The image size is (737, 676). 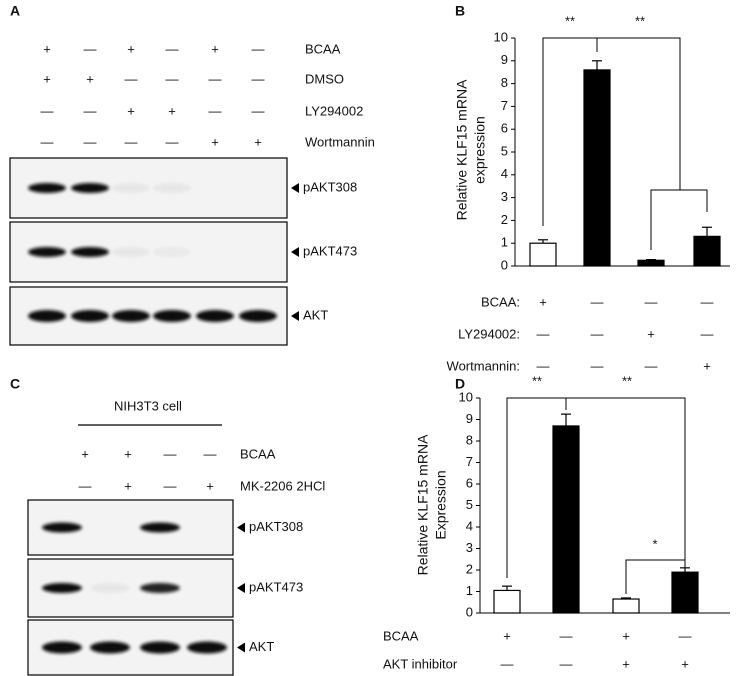 What do you see at coordinates (334, 110) in the screenshot?
I see `treatment-label: LY294002` at bounding box center [334, 110].